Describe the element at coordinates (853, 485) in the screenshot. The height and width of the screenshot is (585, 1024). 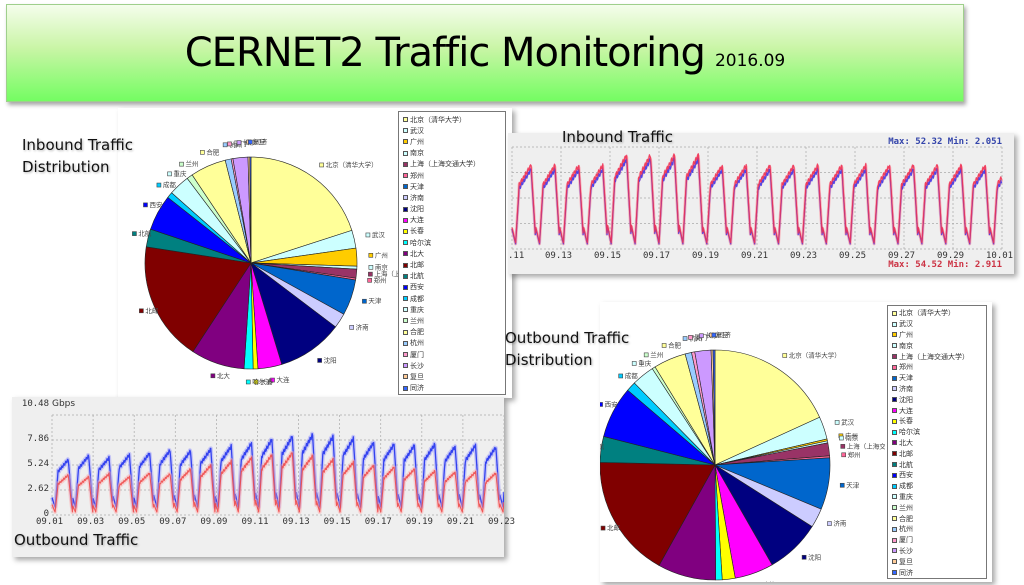
I see `svg-text: 天津` at that location.